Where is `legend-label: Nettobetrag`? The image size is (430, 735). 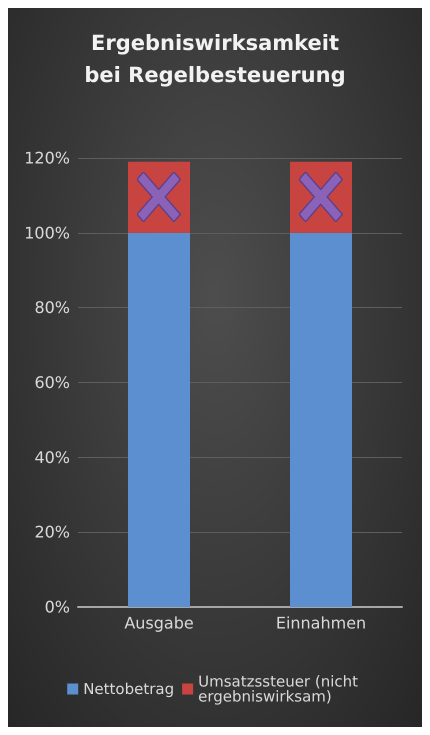 legend-label: Nettobetrag is located at coordinates (128, 689).